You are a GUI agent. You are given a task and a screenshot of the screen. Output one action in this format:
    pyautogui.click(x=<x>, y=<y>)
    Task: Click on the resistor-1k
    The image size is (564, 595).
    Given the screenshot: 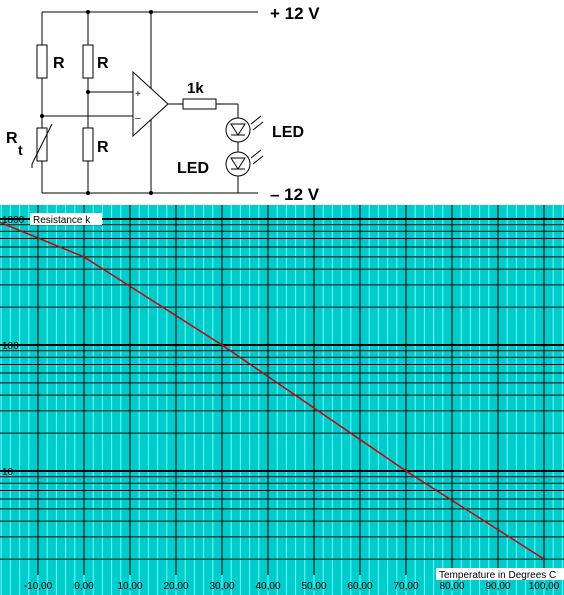 What is the action you would take?
    pyautogui.click(x=199, y=104)
    